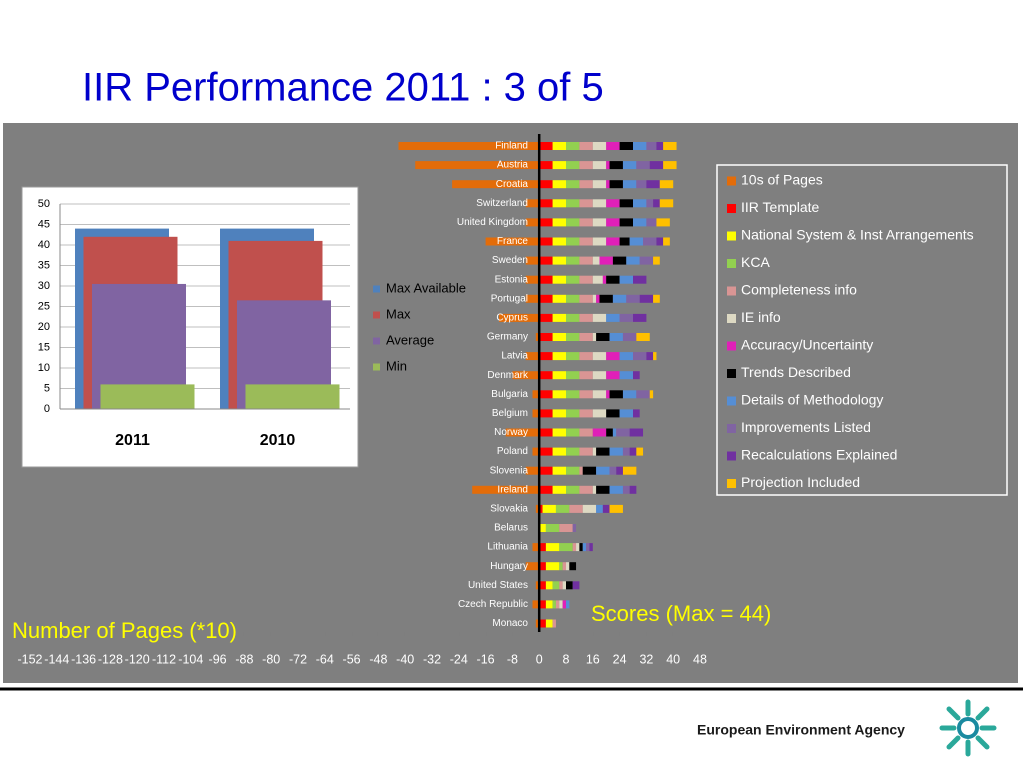 The height and width of the screenshot is (767, 1023). I want to click on x-tick-label: 48, so click(700, 659).